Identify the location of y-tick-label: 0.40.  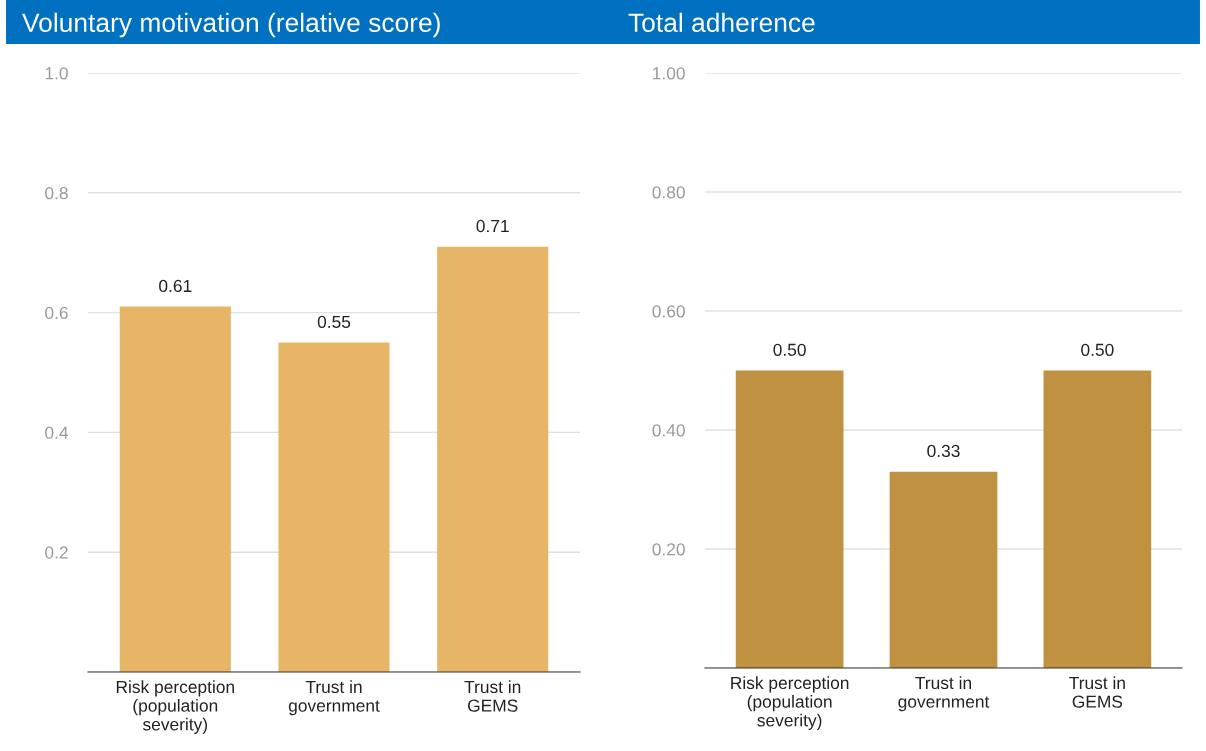
(668, 430).